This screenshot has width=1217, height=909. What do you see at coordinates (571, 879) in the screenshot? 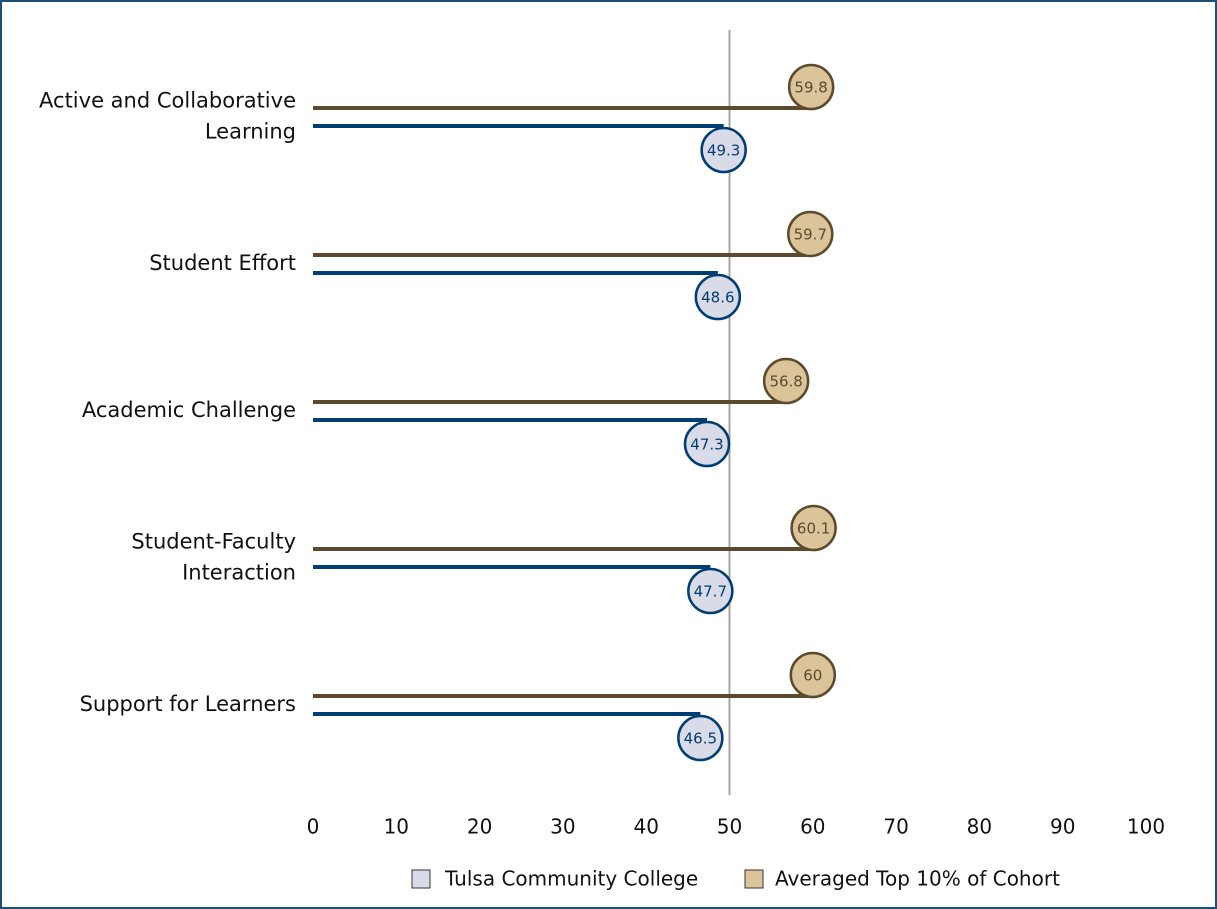
I see `legend-label: Tulsa Community College` at bounding box center [571, 879].